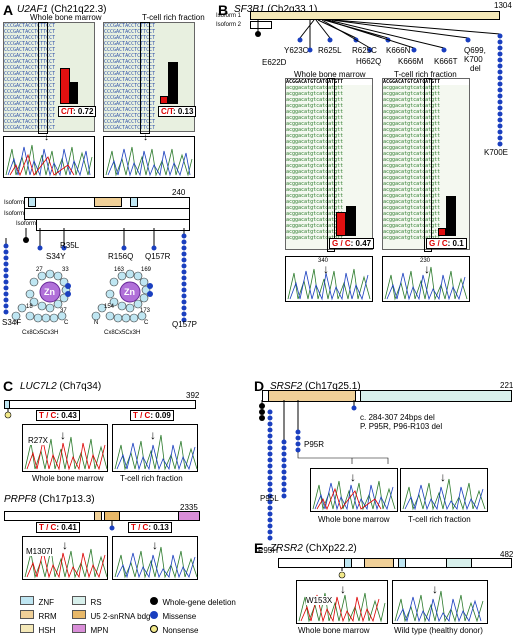 This screenshot has width=520, height=637. I want to click on chromatogram-b1, so click(329, 279).